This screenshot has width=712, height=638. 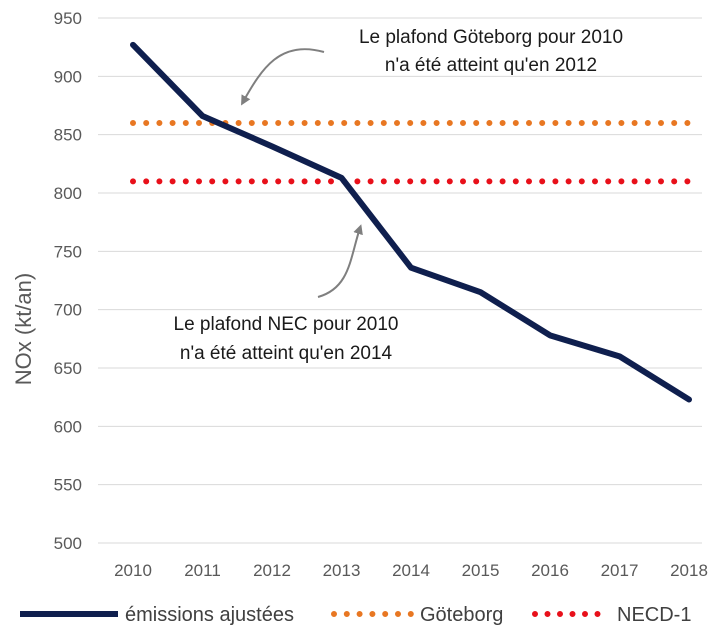 What do you see at coordinates (491, 37) in the screenshot?
I see `goteborg-annotation-line-1: Le plafond Göteborg pour 2010` at bounding box center [491, 37].